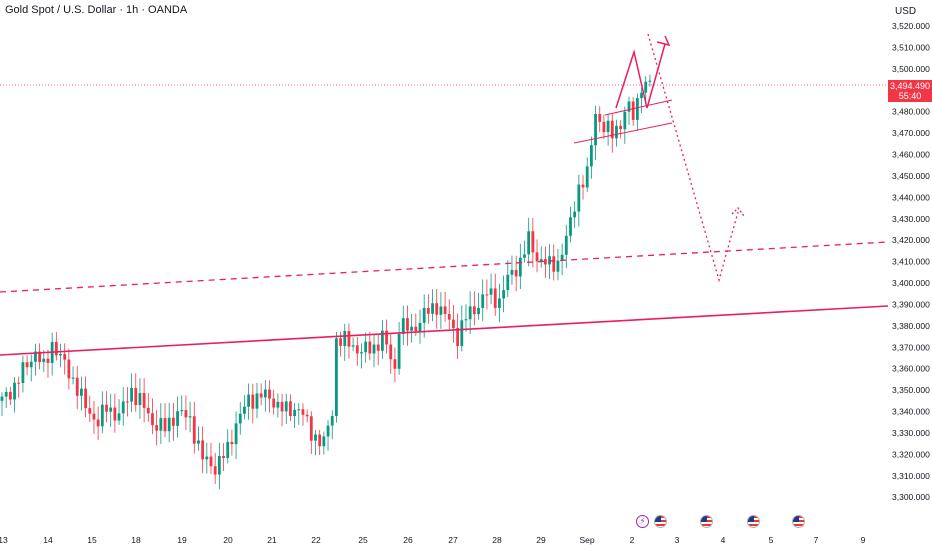 The image size is (932, 550). I want to click on price-tick-label: 3,500.000, so click(911, 69).